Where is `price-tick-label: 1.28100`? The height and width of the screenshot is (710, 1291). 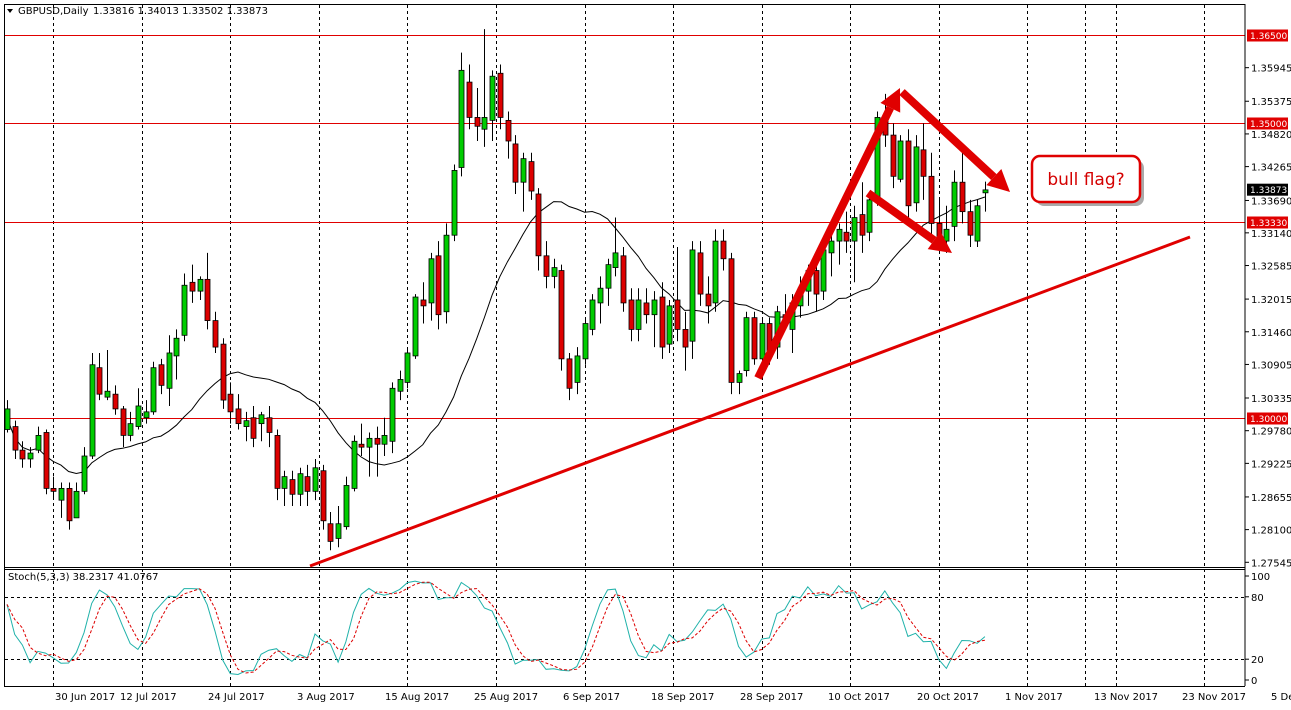 price-tick-label: 1.28100 is located at coordinates (1271, 531).